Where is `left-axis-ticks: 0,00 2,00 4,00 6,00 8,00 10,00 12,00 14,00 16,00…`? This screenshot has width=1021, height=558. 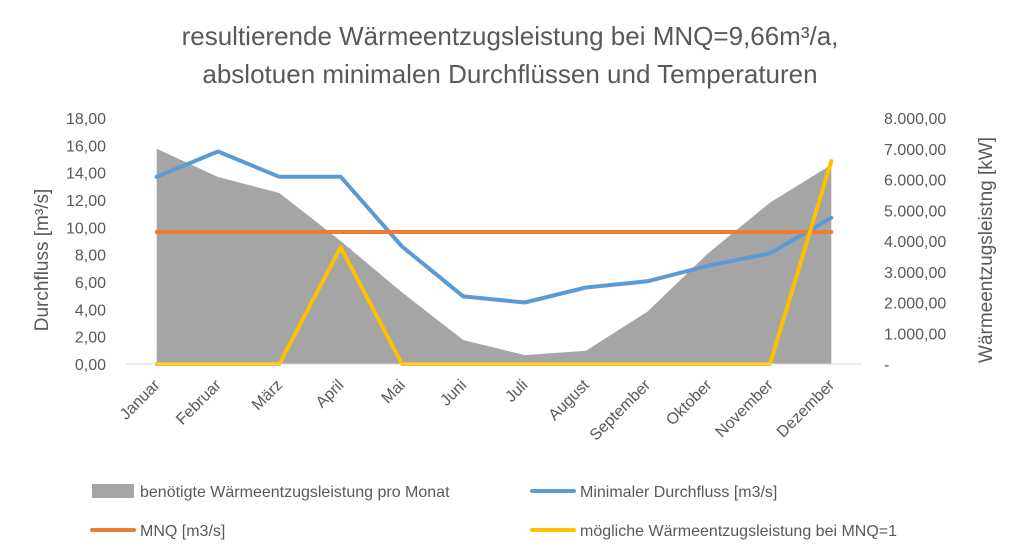
left-axis-ticks: 0,00 2,00 4,00 6,00 8,00 10,00 12,00 14,00 16,00… is located at coordinates (86, 242).